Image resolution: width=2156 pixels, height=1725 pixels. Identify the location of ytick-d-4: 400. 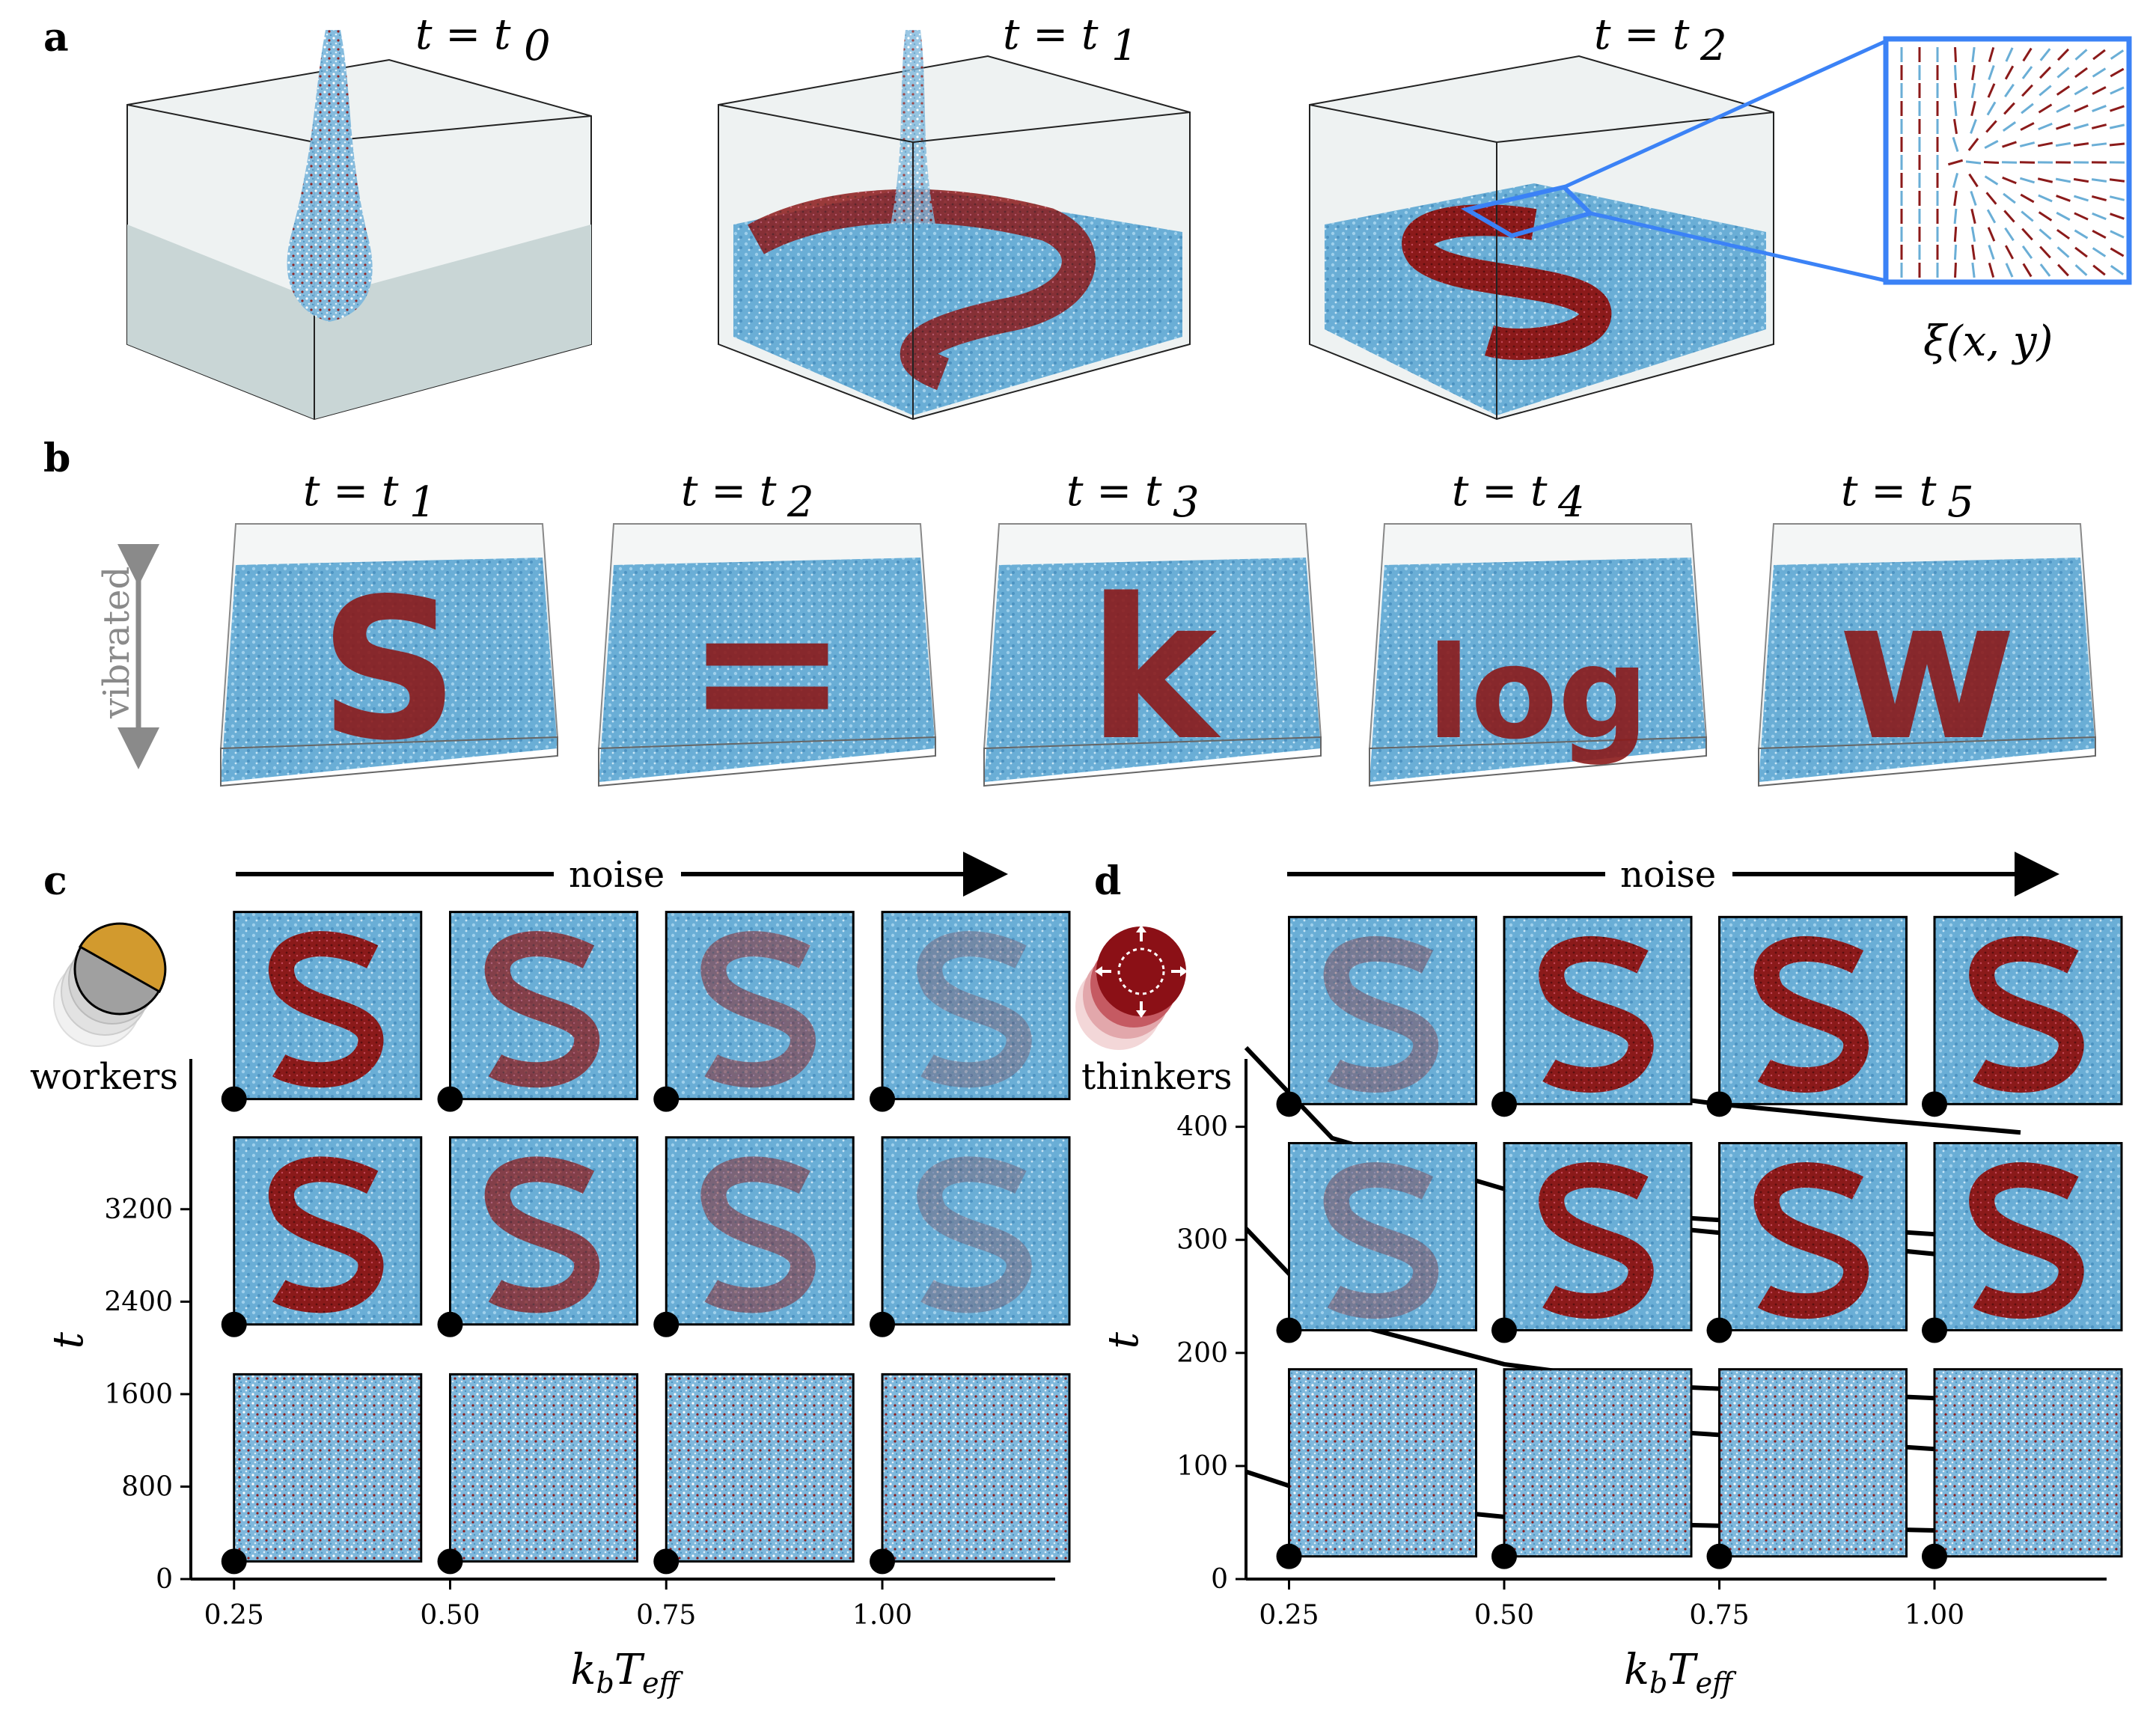
(1202, 1127).